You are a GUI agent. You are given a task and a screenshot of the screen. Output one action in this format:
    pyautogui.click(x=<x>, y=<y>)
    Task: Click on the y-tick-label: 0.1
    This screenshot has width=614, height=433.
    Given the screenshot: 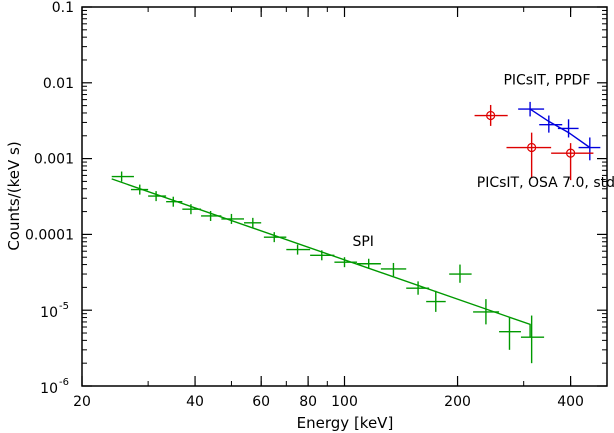 What is the action you would take?
    pyautogui.click(x=63, y=8)
    